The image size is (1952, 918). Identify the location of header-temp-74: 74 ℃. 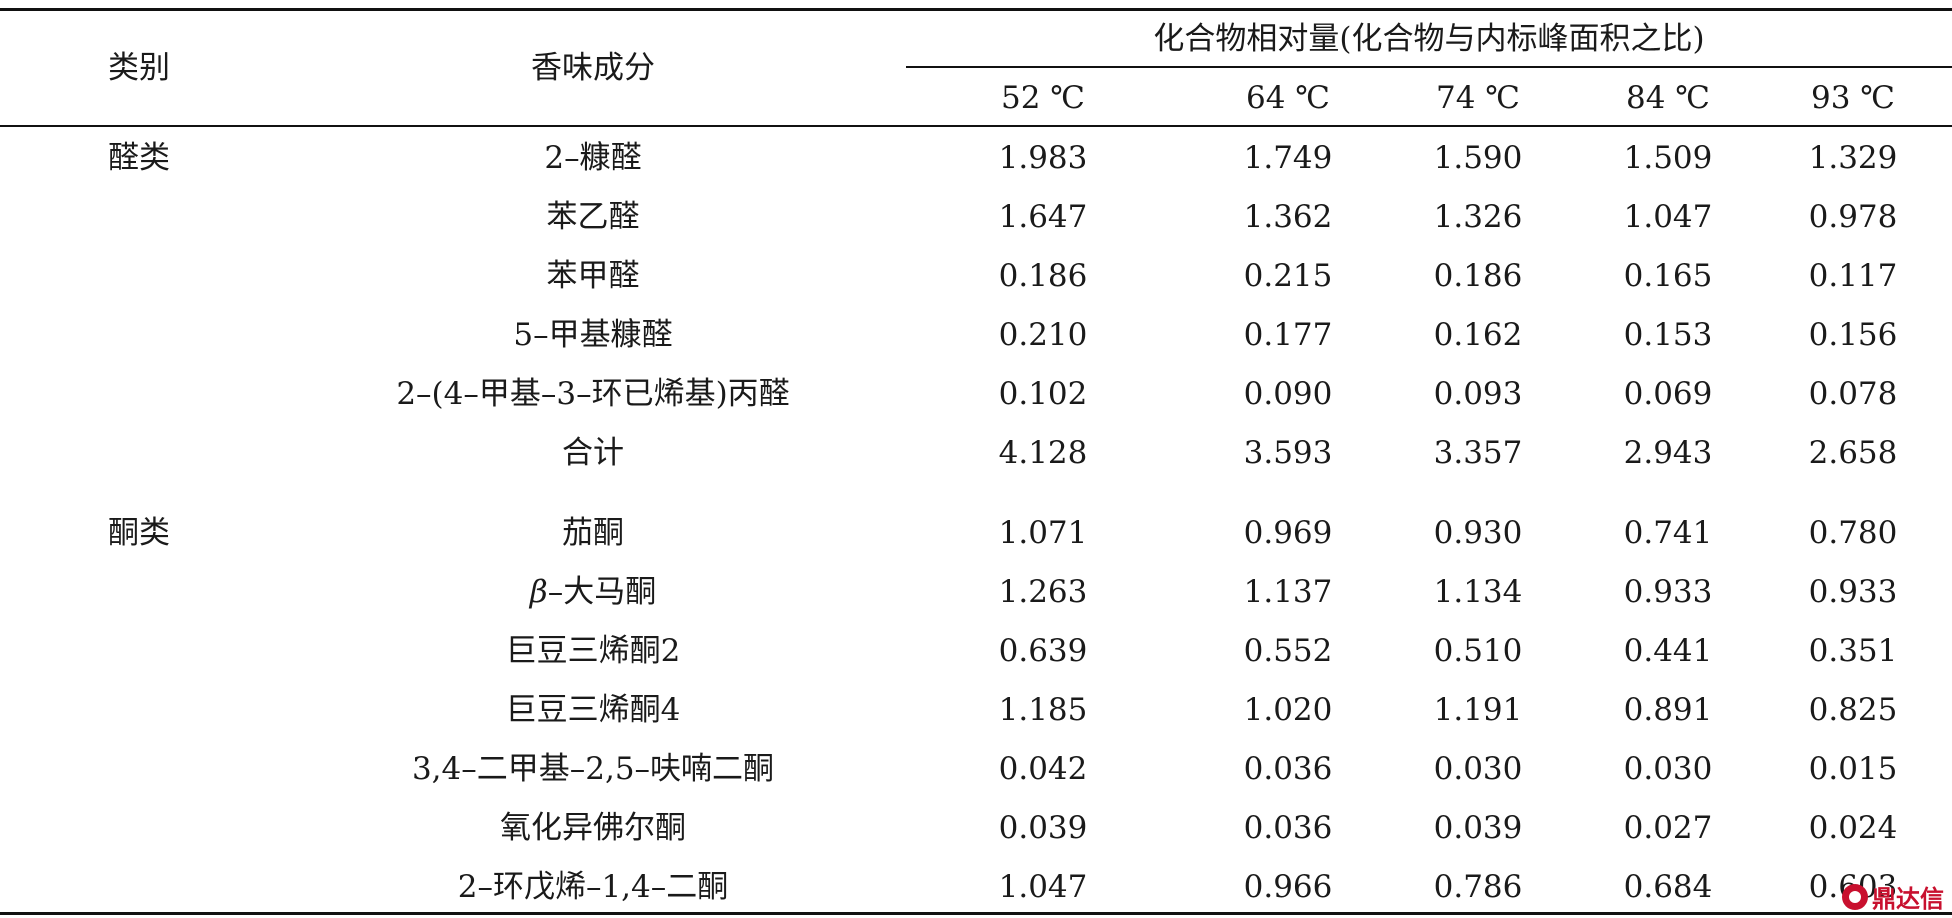
(1478, 98).